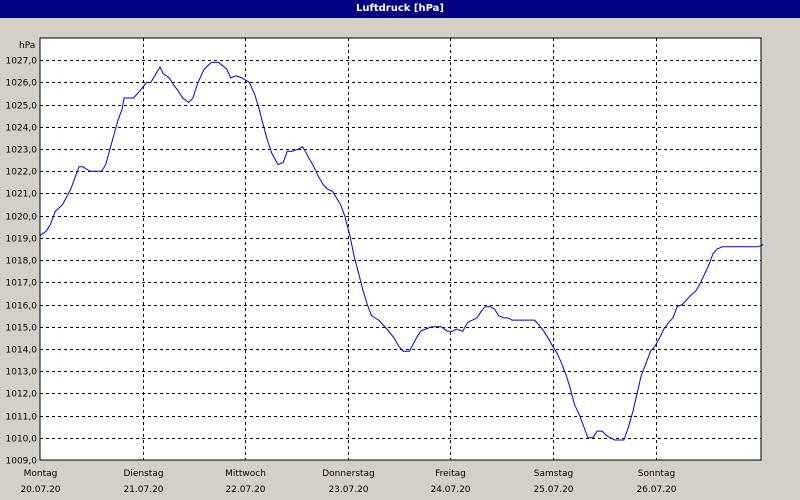 This screenshot has height=500, width=800. What do you see at coordinates (400, 9) in the screenshot?
I see `chart-title: Luftdruck [hPa]` at bounding box center [400, 9].